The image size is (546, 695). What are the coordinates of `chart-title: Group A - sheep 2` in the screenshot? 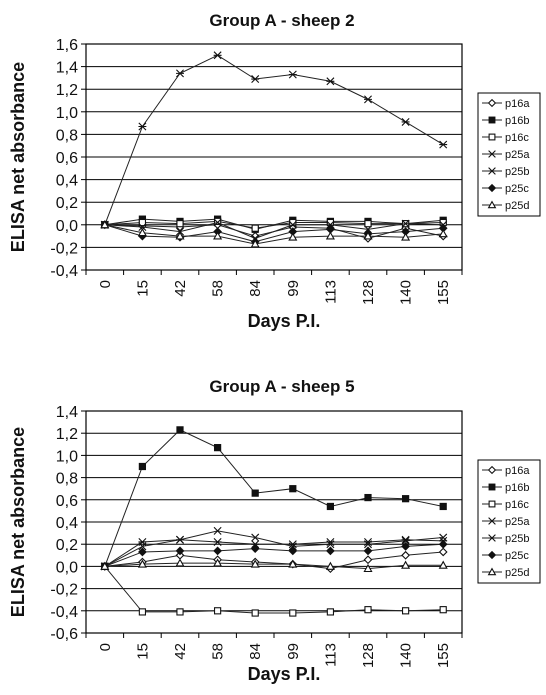 It's located at (281, 20).